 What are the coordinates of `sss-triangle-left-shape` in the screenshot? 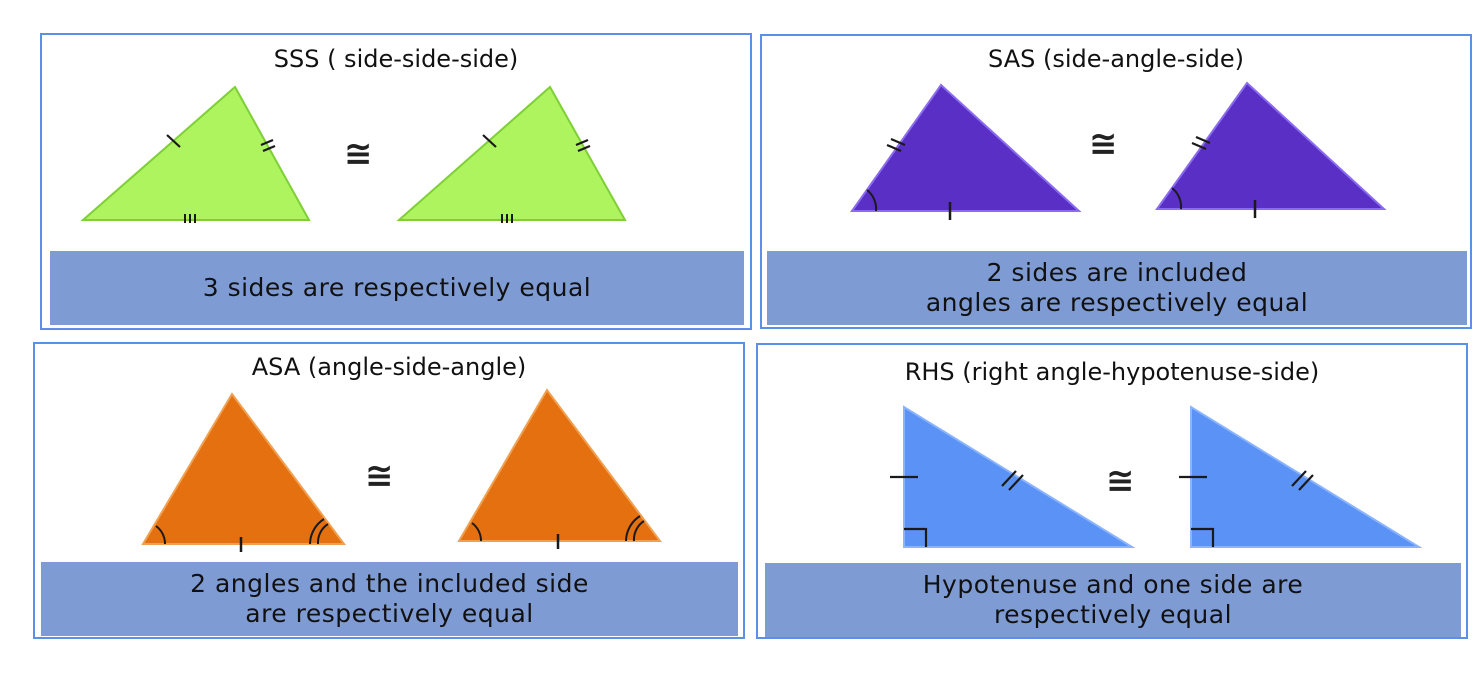 It's located at (195, 153).